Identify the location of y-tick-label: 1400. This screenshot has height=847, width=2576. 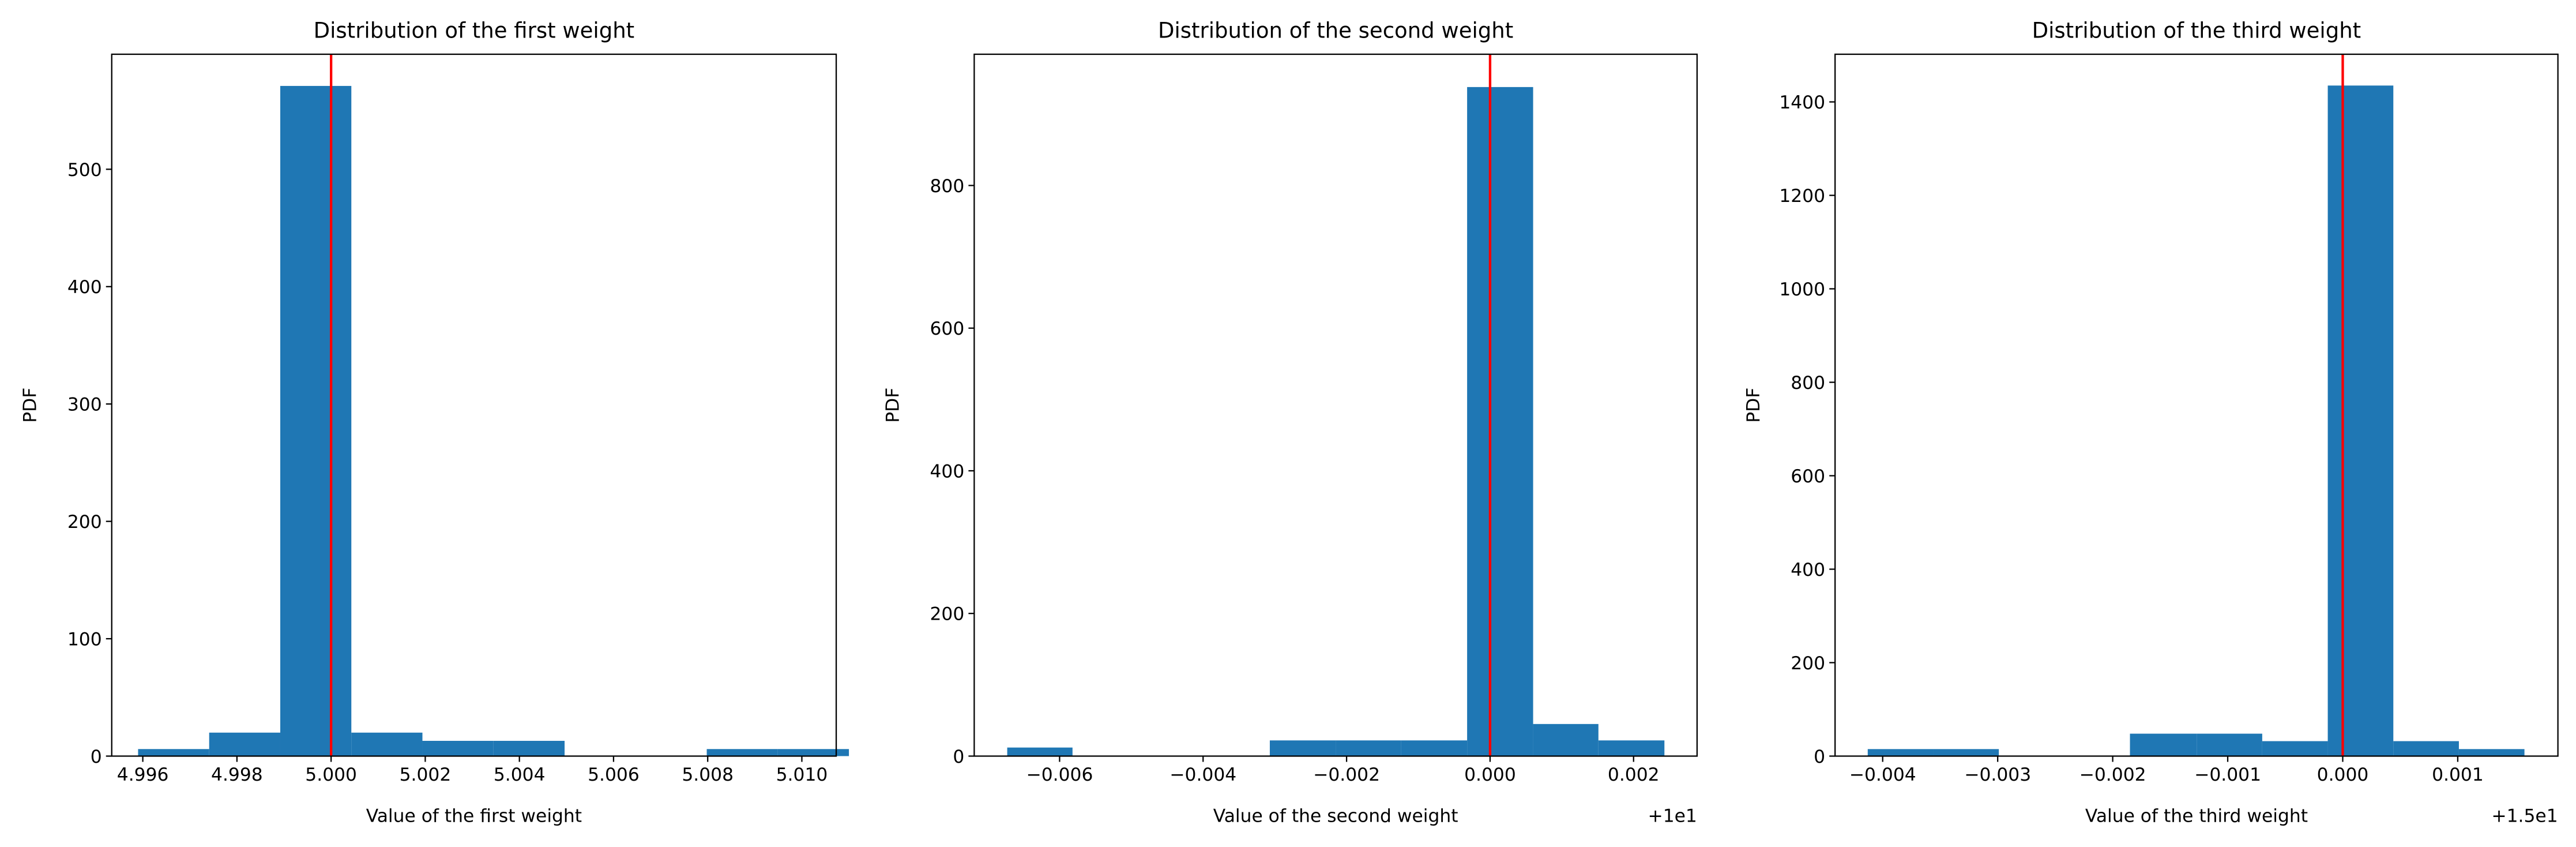
(1802, 103).